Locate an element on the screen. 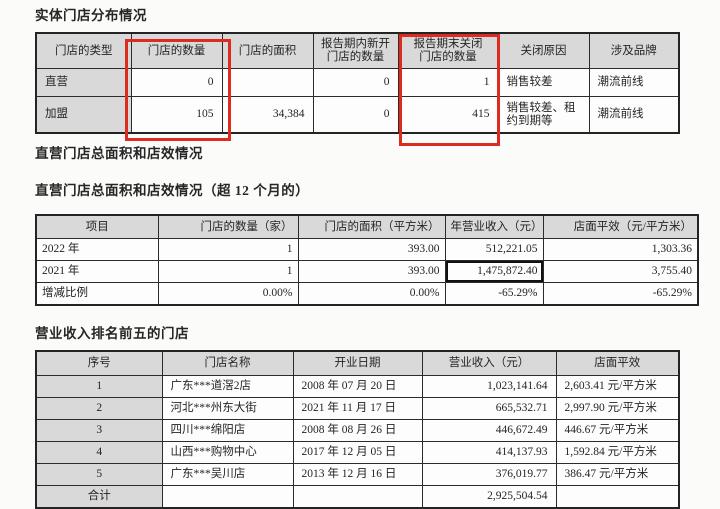 The image size is (720, 509). cell: 1,303.36 is located at coordinates (620, 249).